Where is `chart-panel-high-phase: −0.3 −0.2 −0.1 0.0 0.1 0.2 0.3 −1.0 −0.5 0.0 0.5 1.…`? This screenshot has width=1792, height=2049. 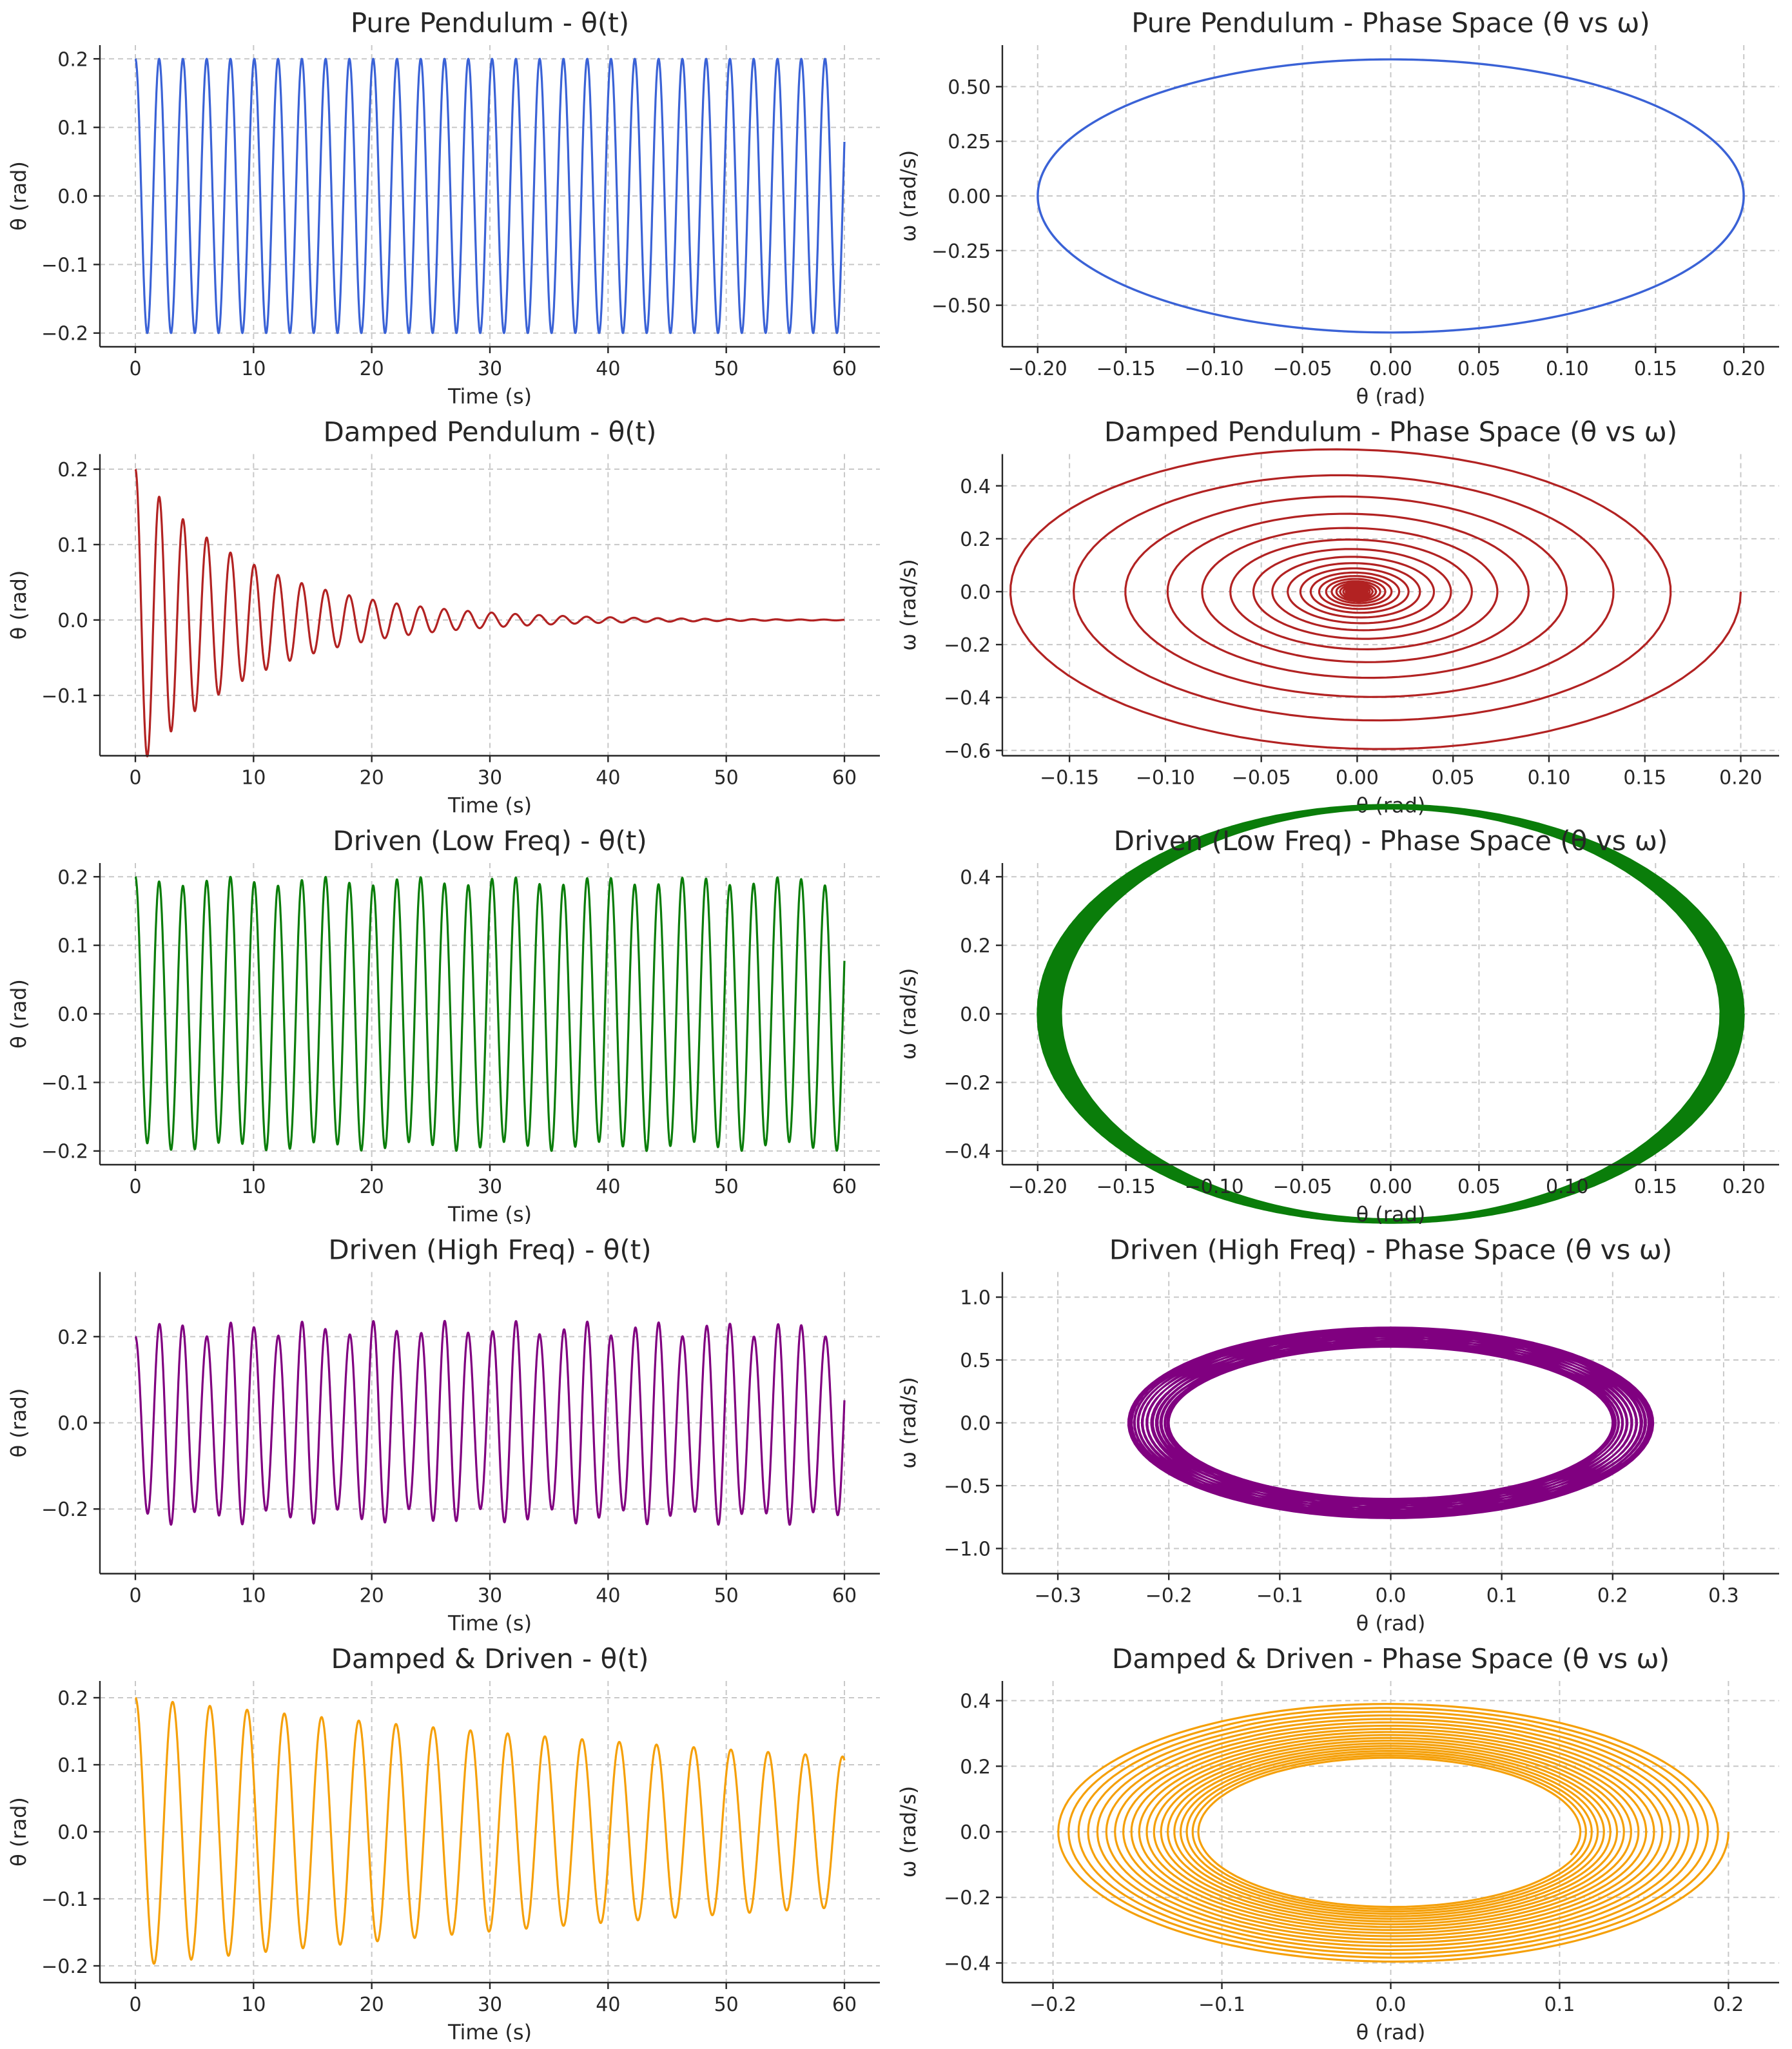 chart-panel-high-phase: −0.3 −0.2 −0.1 0.0 0.1 0.2 0.3 −1.0 −0.5 0.0 0.5 1.… is located at coordinates (1337, 1435).